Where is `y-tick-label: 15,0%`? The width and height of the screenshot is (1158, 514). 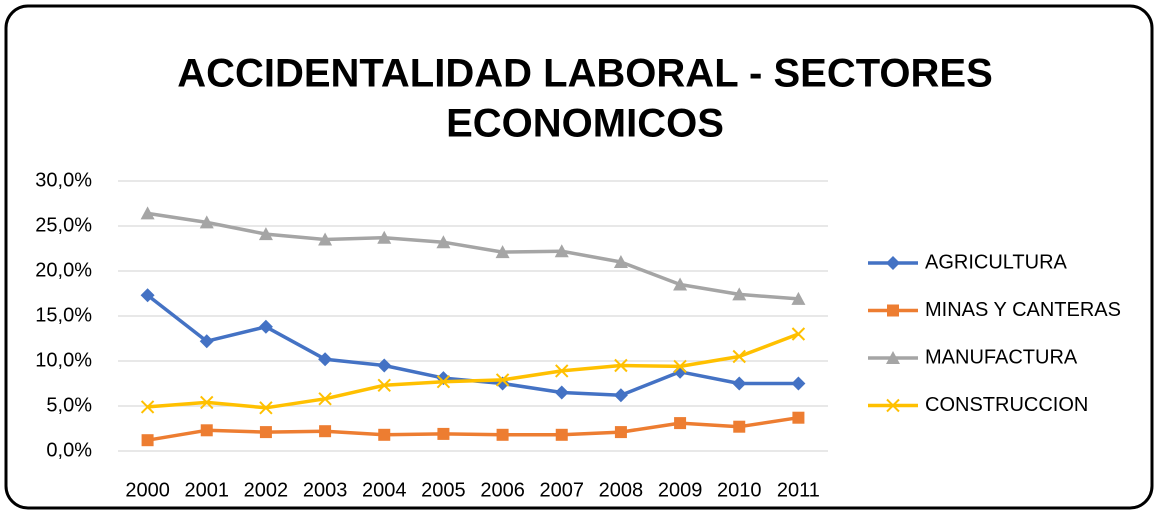 y-tick-label: 15,0% is located at coordinates (63, 315).